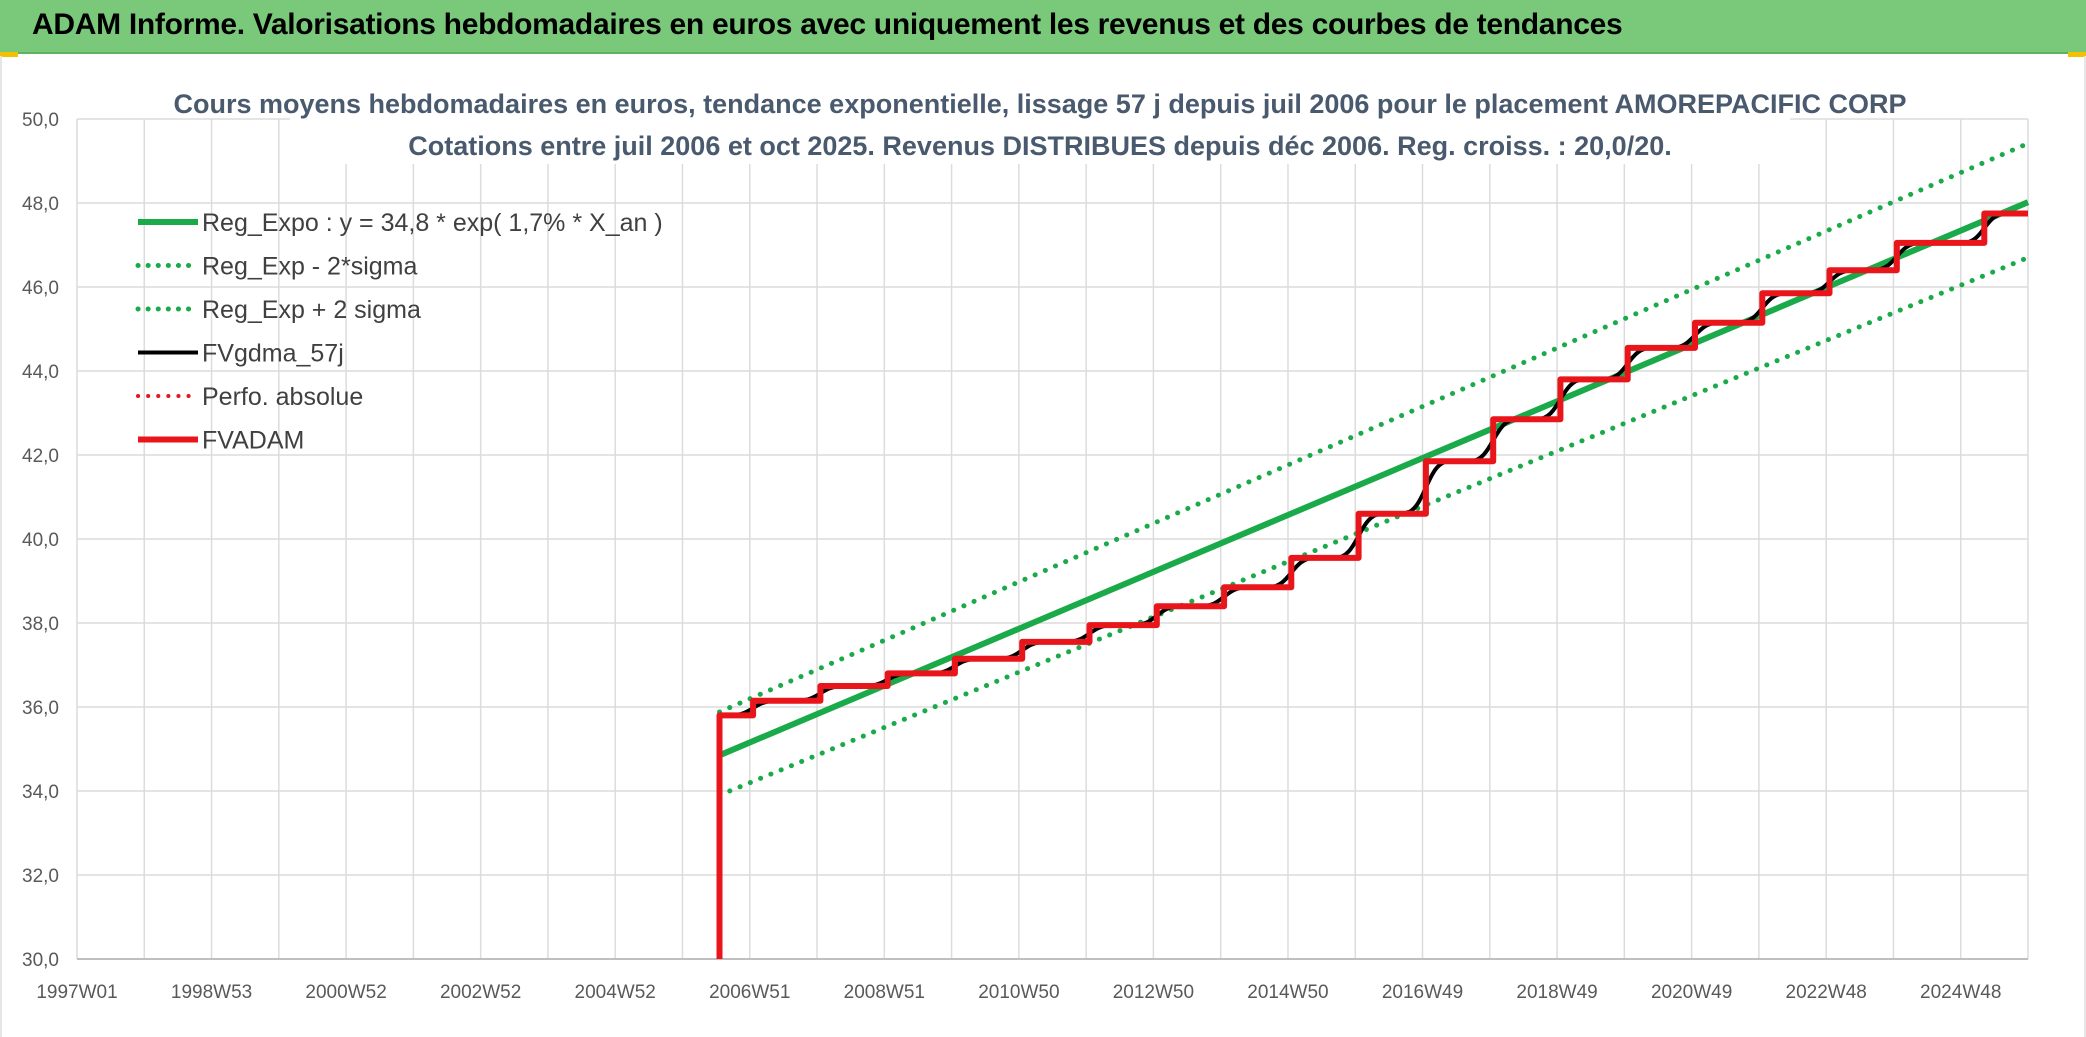 The width and height of the screenshot is (2086, 1037). Describe the element at coordinates (40, 960) in the screenshot. I see `y-tick-label: 30,0` at that location.